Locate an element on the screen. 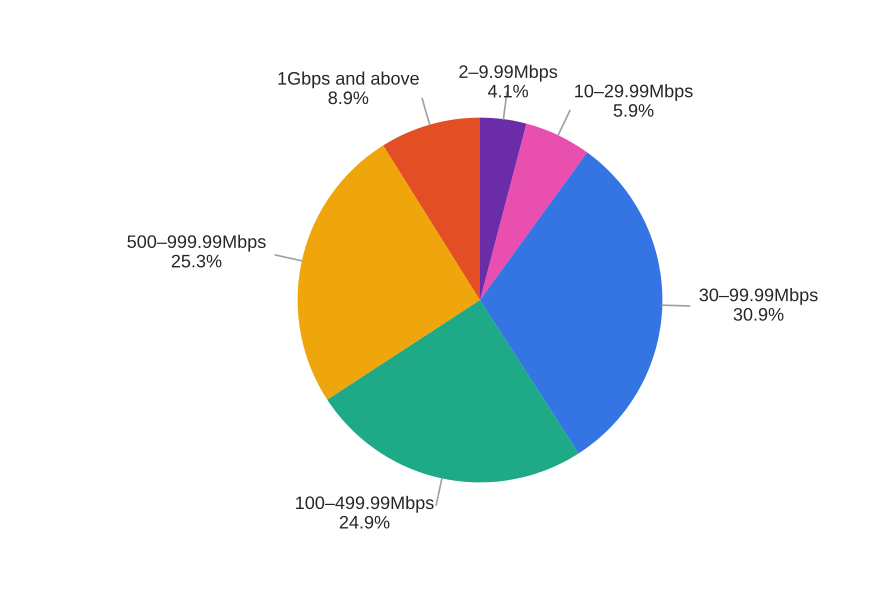  slice-label: 500–999.99Mbps is located at coordinates (196, 243).